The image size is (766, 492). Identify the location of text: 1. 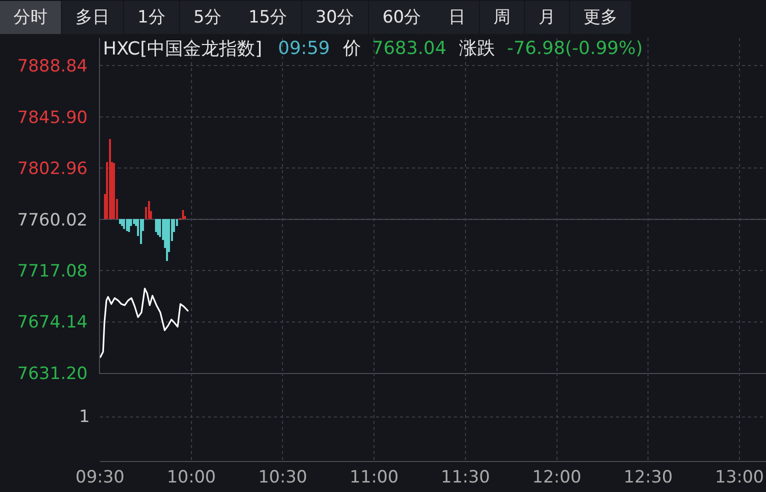
(84, 417).